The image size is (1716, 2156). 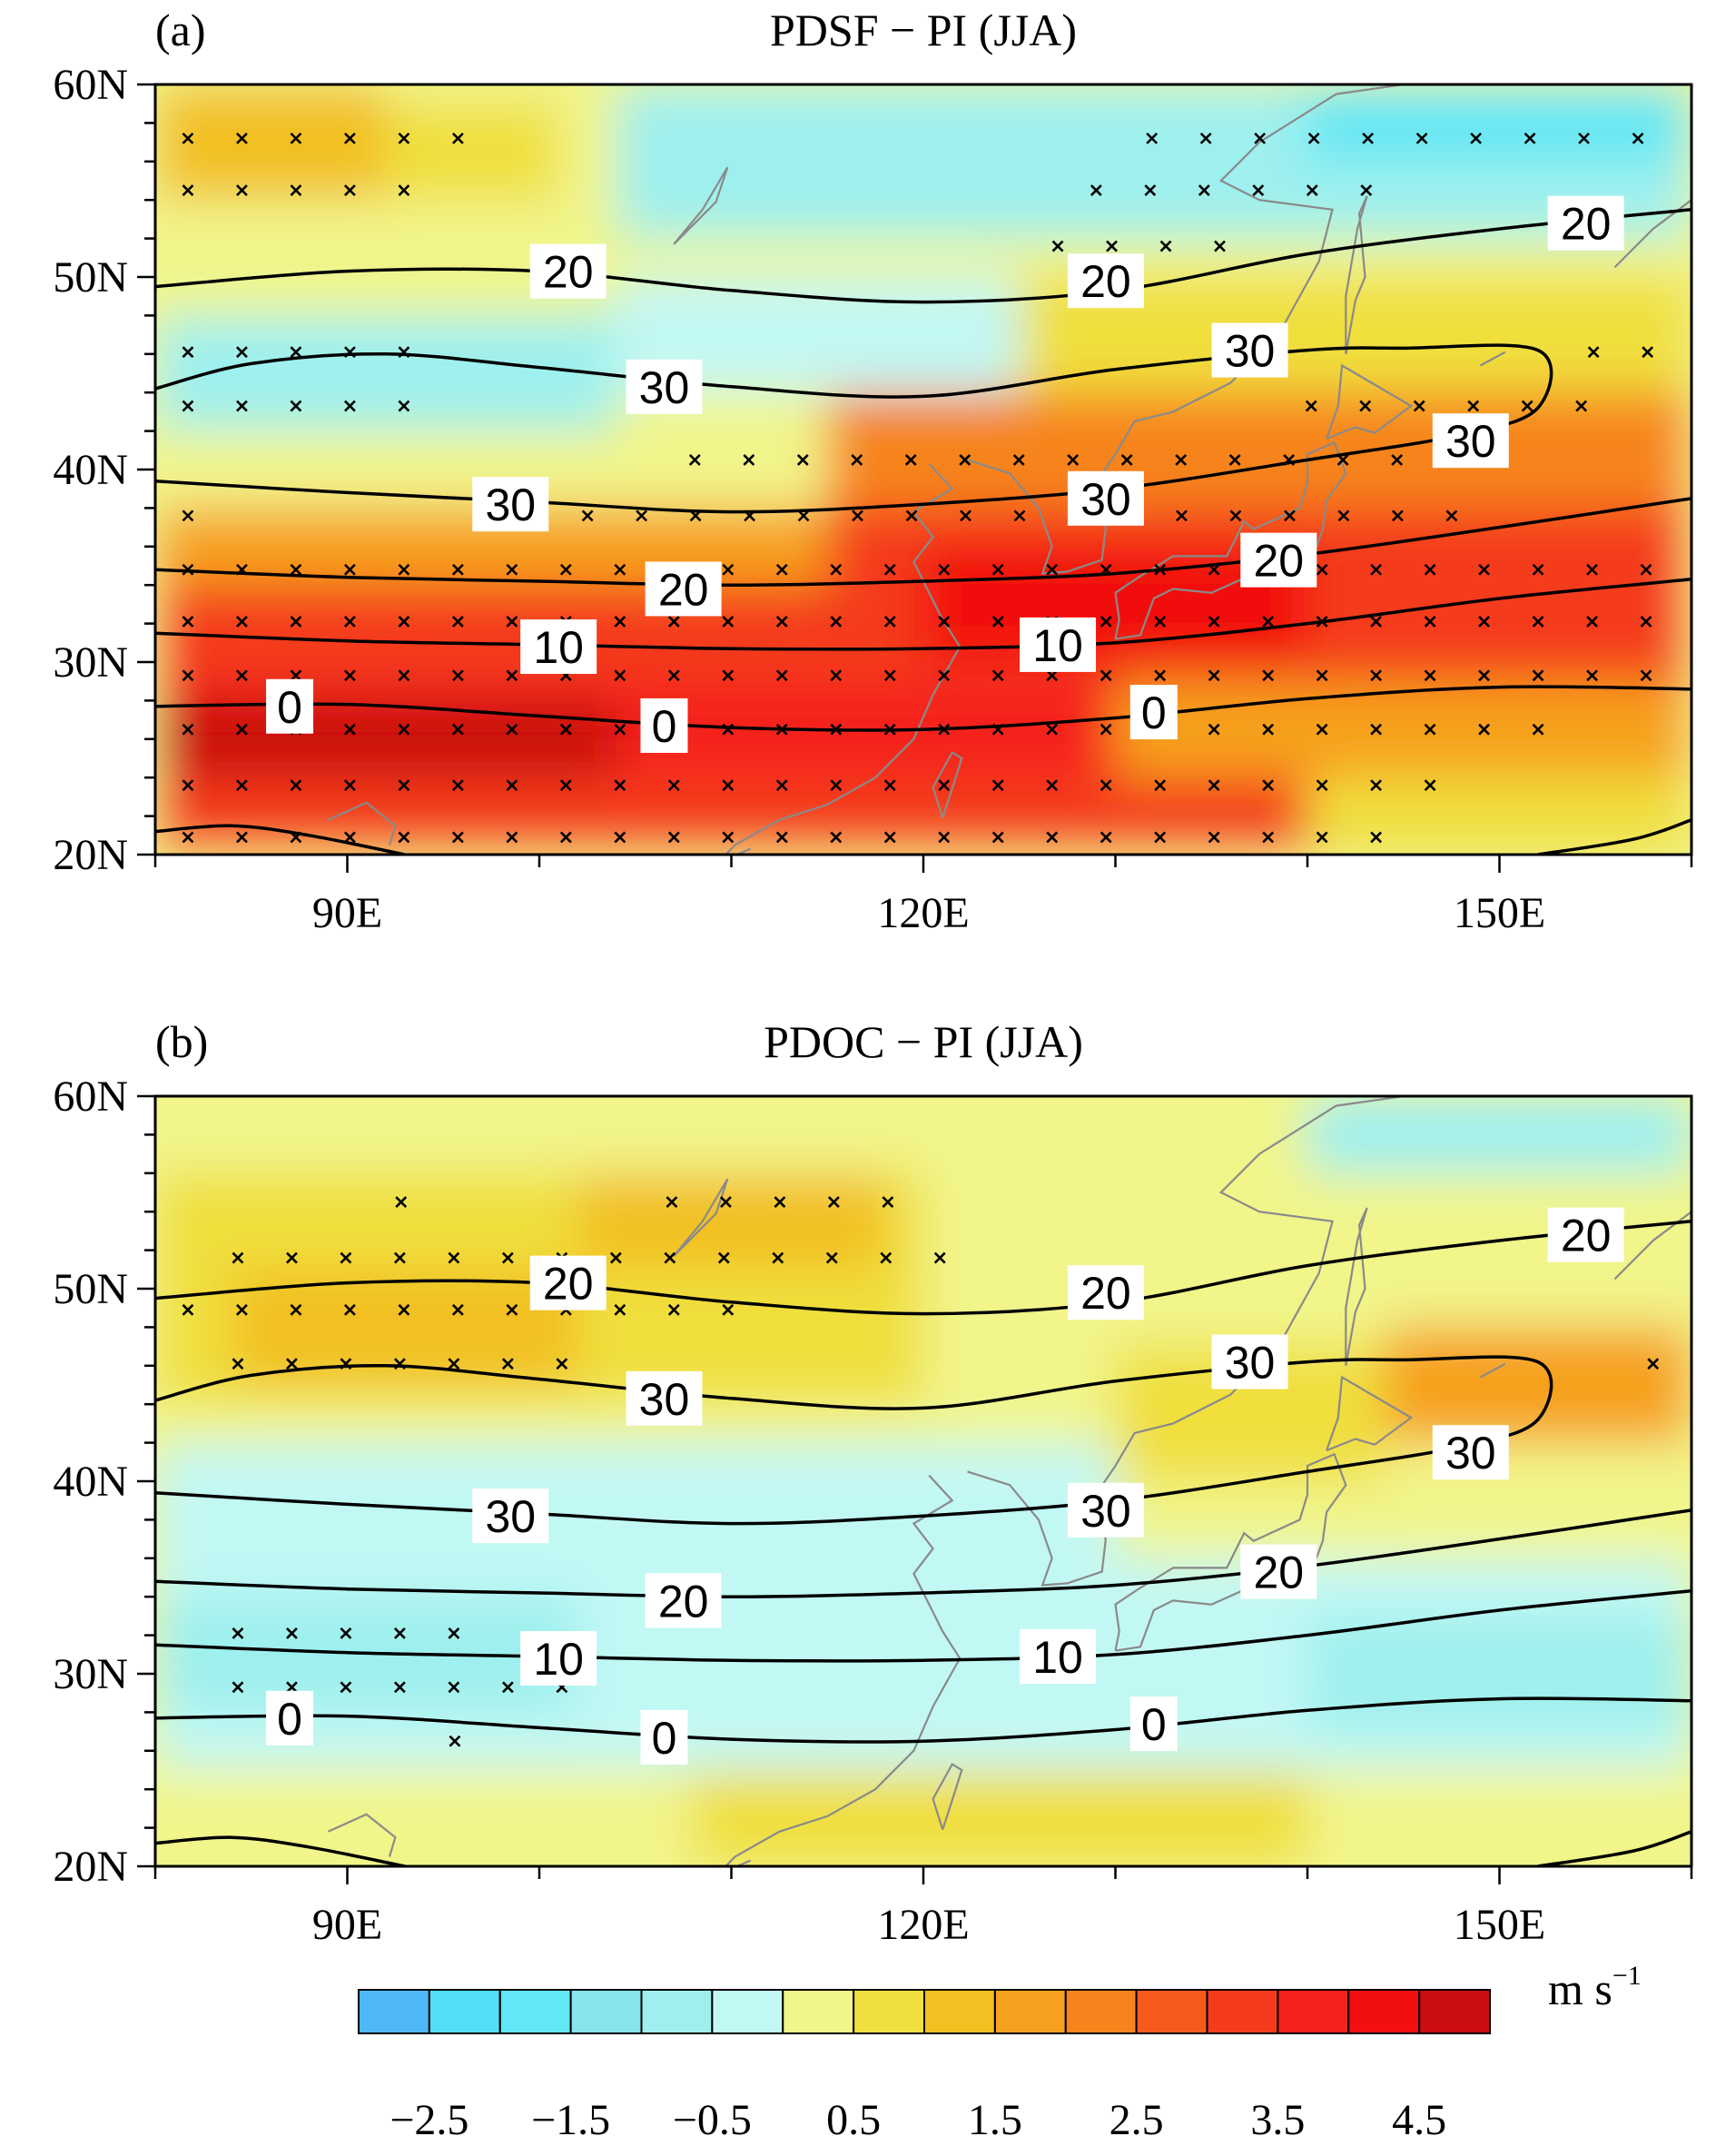 What do you see at coordinates (181, 30) in the screenshot?
I see `panel-a-label: (a)` at bounding box center [181, 30].